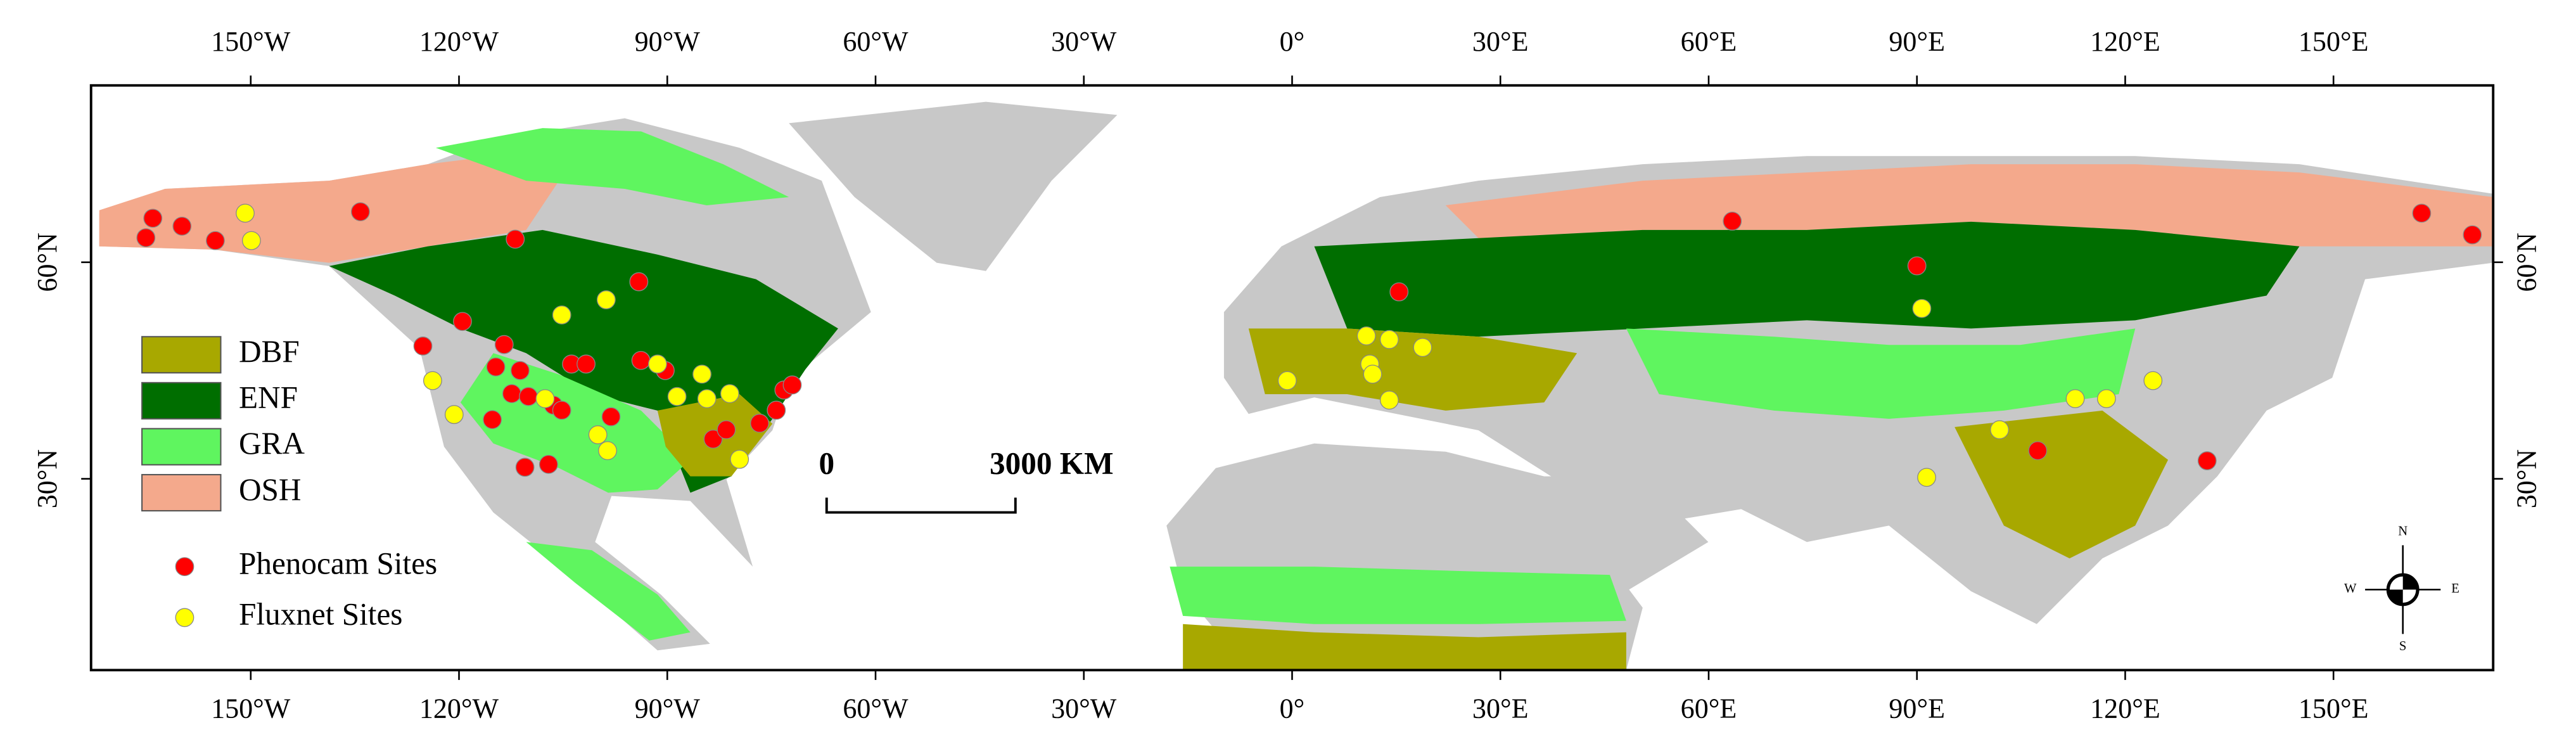  I want to click on gra-area, so click(1881, 374).